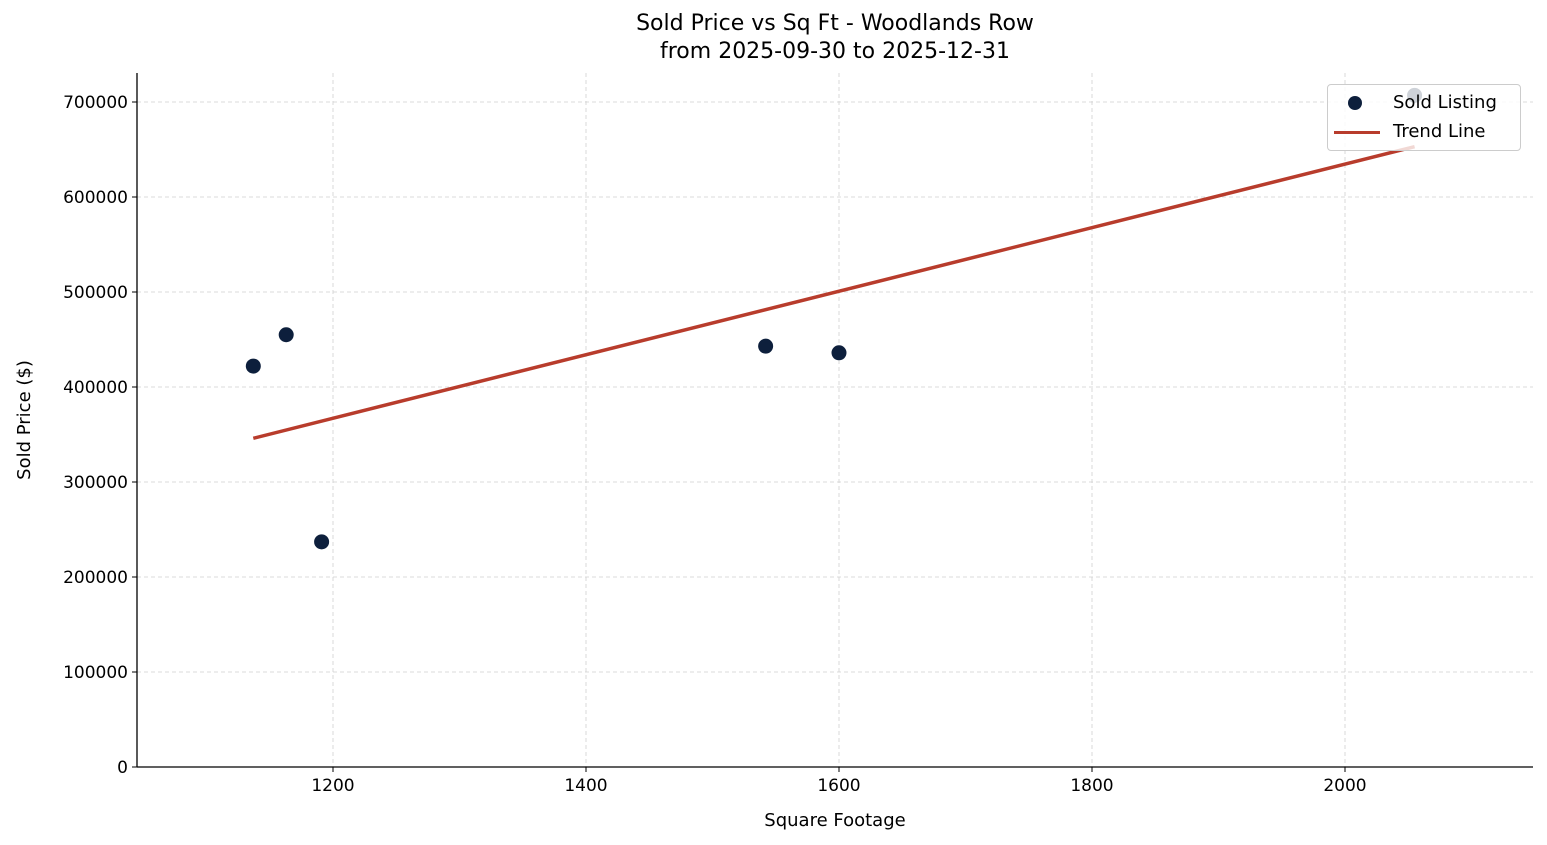  Describe the element at coordinates (838, 786) in the screenshot. I see `x-tick-label: 1600` at that location.